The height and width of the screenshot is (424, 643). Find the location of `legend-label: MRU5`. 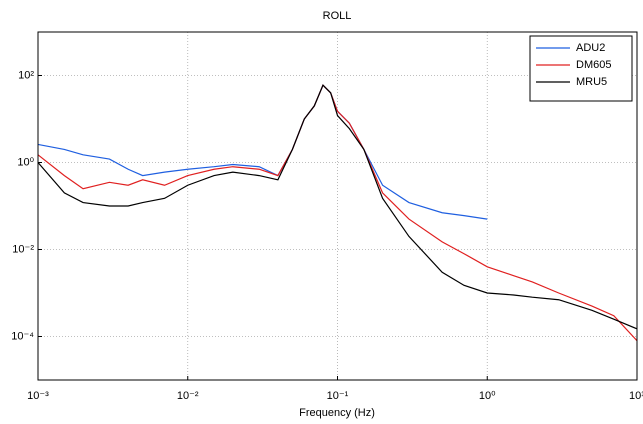

legend-label: MRU5 is located at coordinates (591, 82).